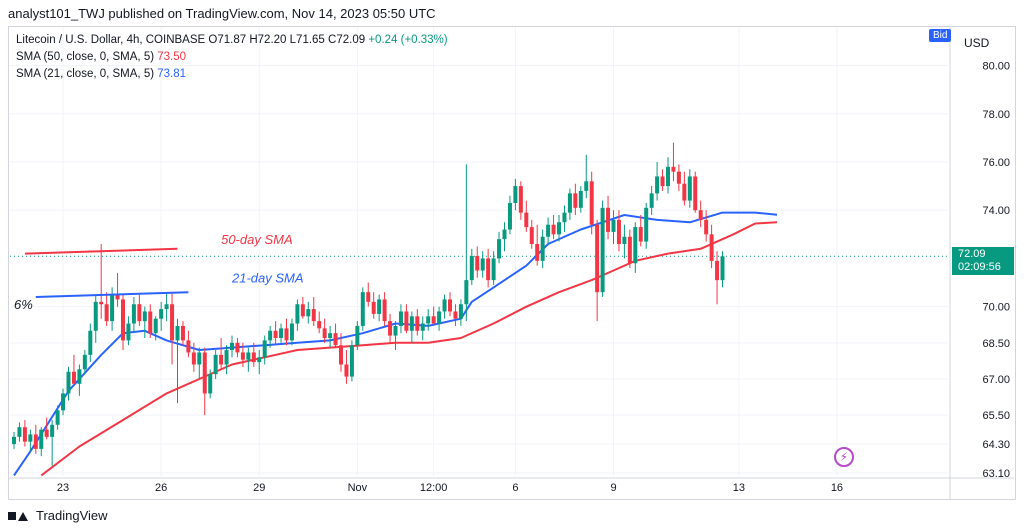 This screenshot has width=1024, height=532. I want to click on sma50-row: SMA (50, close, 0, SMA, 5) 73.50, so click(232, 57).